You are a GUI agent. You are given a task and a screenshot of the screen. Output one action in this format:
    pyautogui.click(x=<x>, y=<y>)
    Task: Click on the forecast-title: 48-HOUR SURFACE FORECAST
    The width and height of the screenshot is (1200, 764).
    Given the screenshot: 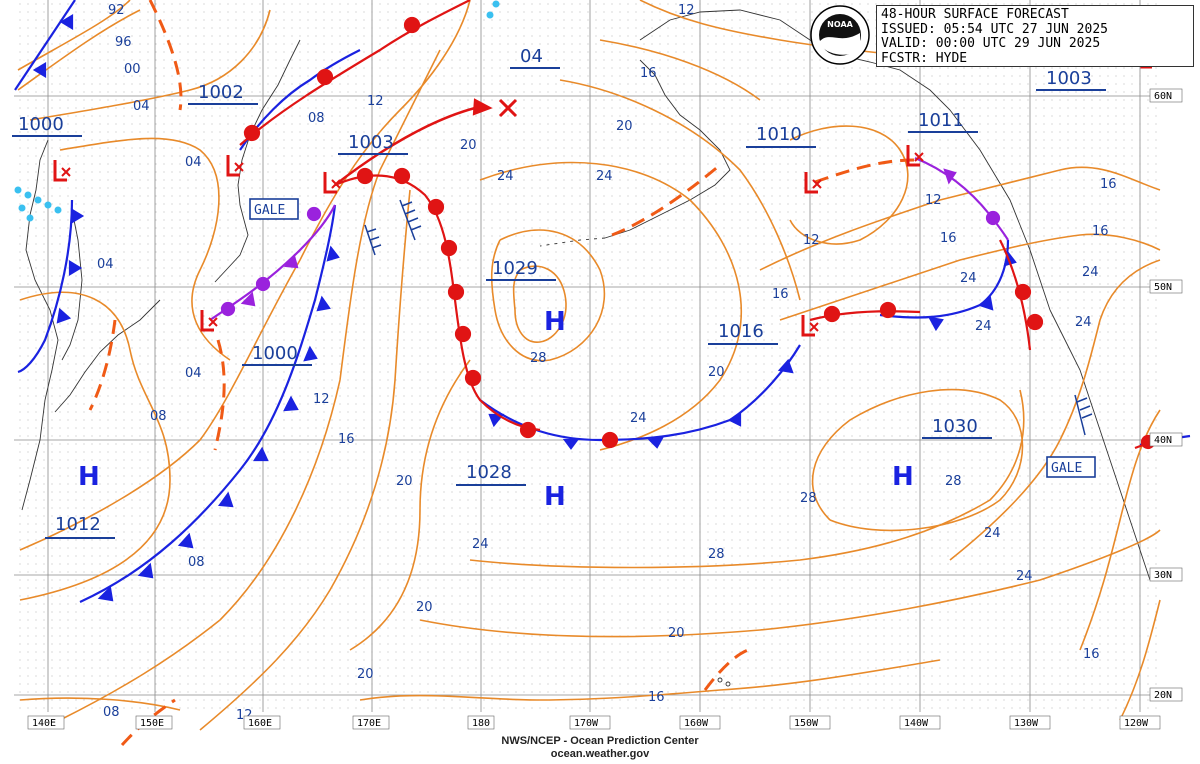 What is the action you would take?
    pyautogui.click(x=975, y=14)
    